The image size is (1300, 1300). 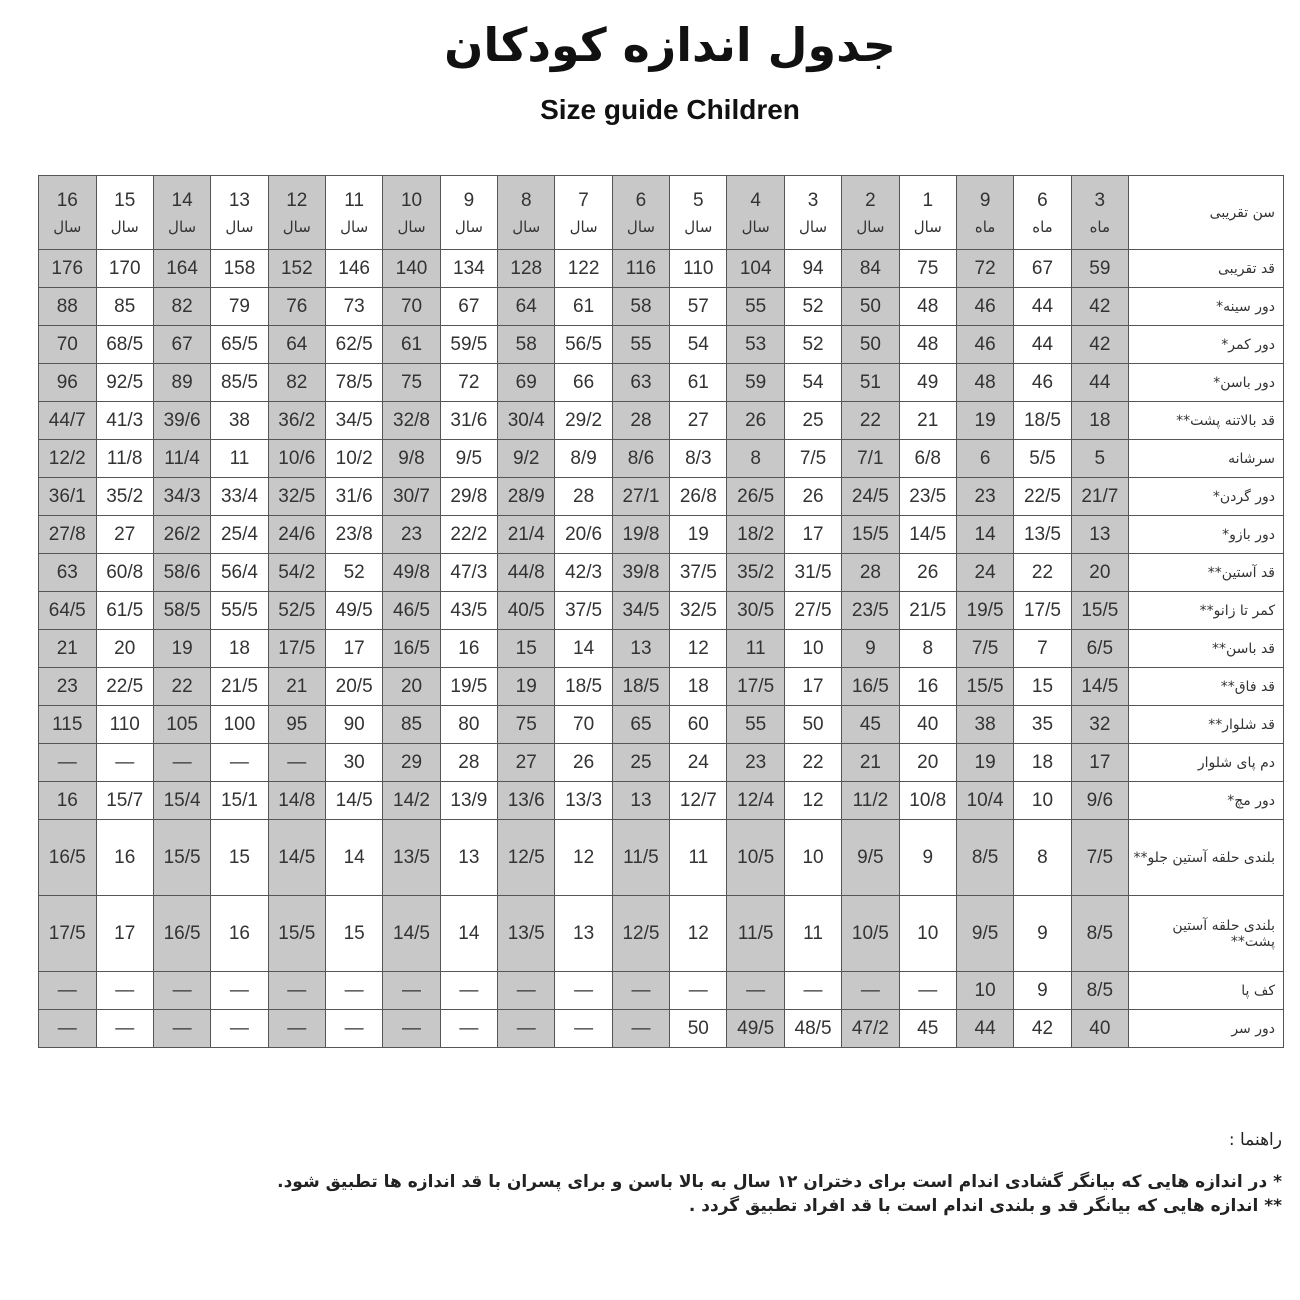 I want to click on header-label: سن تقریبی, so click(x=1206, y=212).